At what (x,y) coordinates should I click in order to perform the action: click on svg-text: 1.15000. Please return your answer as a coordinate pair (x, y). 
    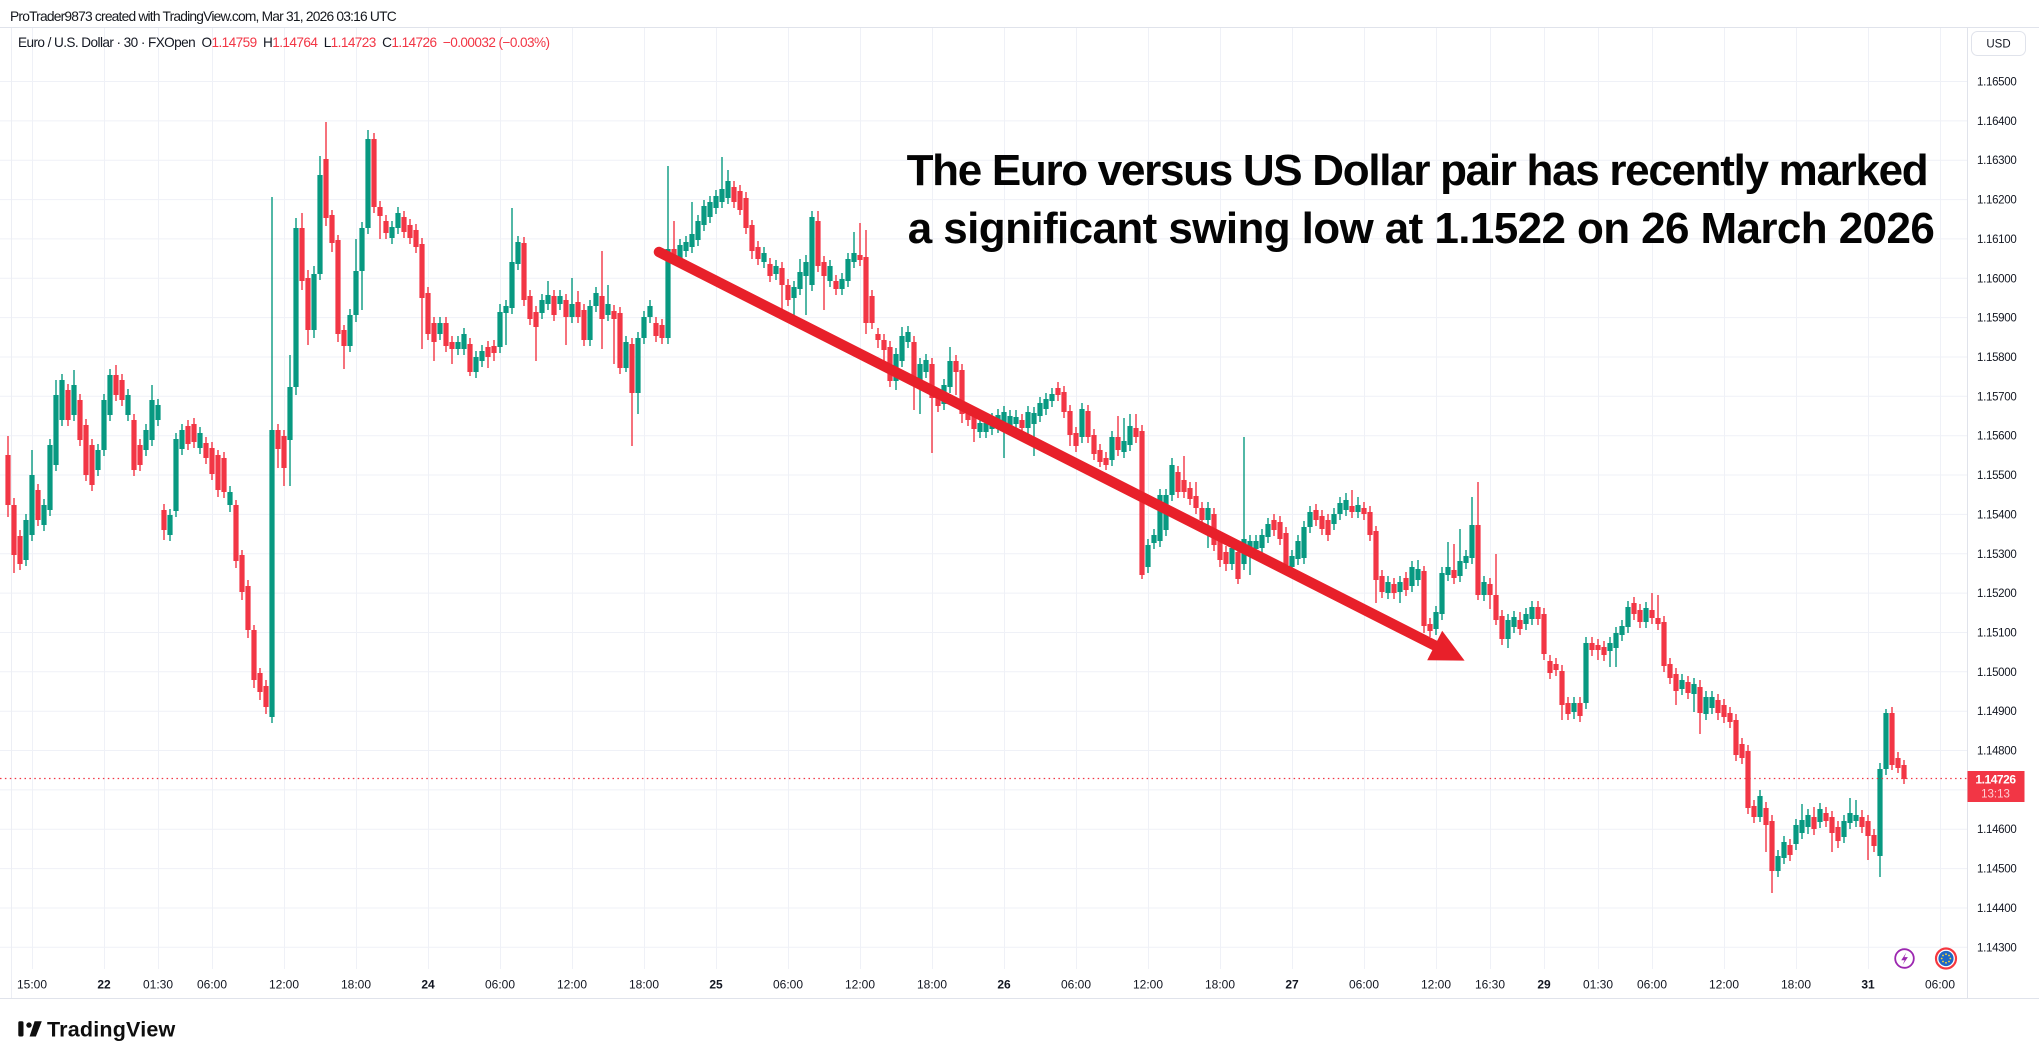
    Looking at the image, I should click on (1996, 673).